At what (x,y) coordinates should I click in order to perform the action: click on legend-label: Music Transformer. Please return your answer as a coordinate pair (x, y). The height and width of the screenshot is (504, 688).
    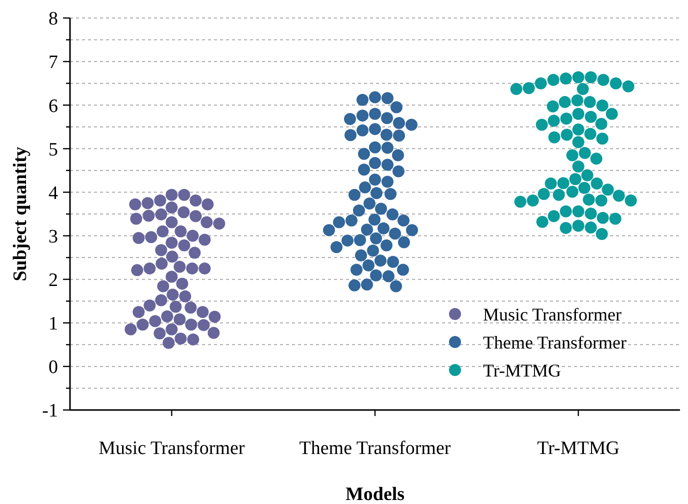
    Looking at the image, I should click on (552, 314).